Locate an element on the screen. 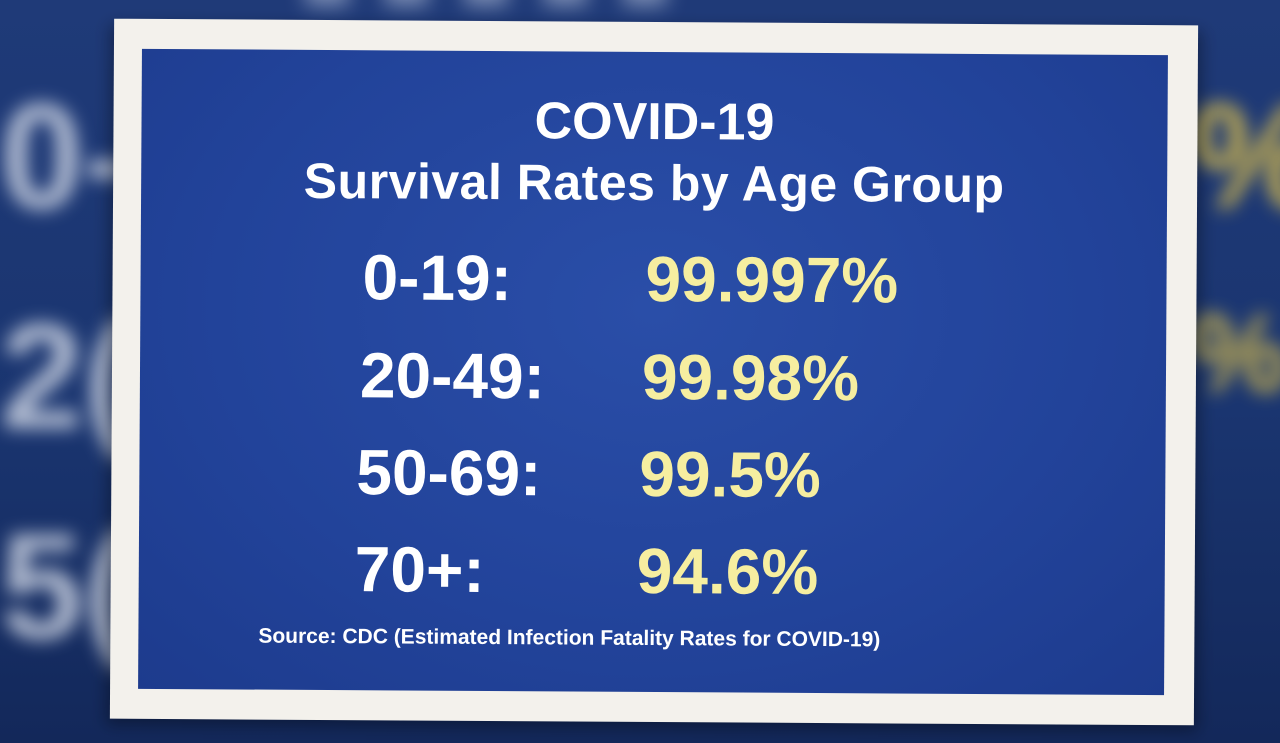 The height and width of the screenshot is (743, 1280). age-group-label: 70+: is located at coordinates (419, 569).